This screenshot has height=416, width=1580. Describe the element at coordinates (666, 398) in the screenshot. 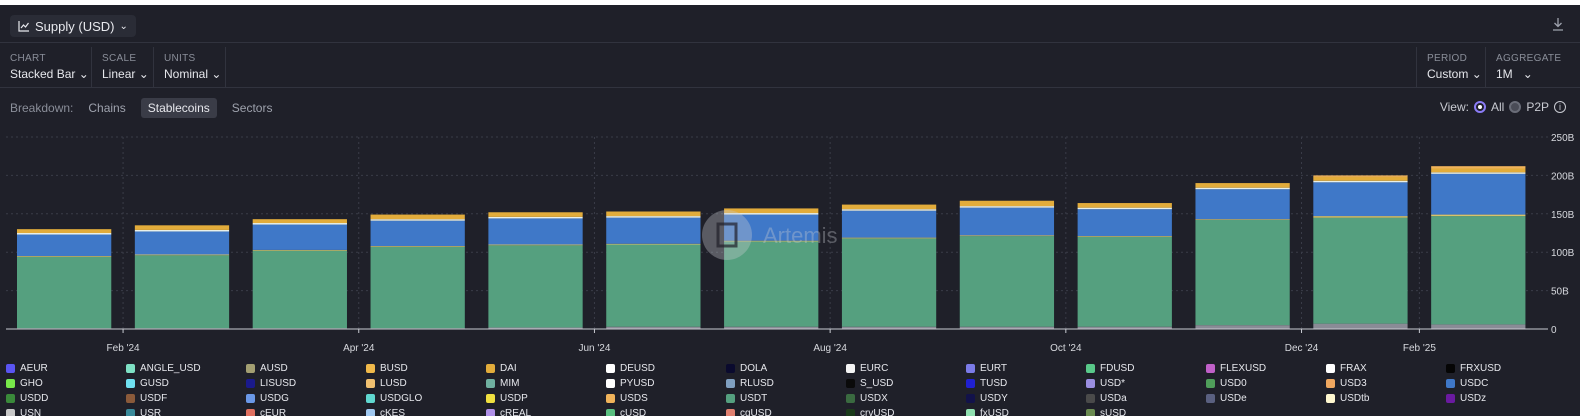

I see `legend-item: USDS` at that location.